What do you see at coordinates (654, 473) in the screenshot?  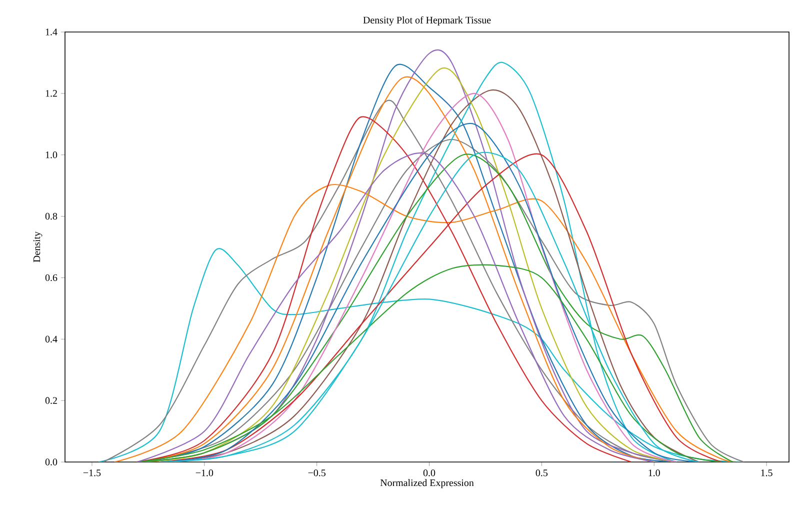 I see `x-tick-label: 1.0` at bounding box center [654, 473].